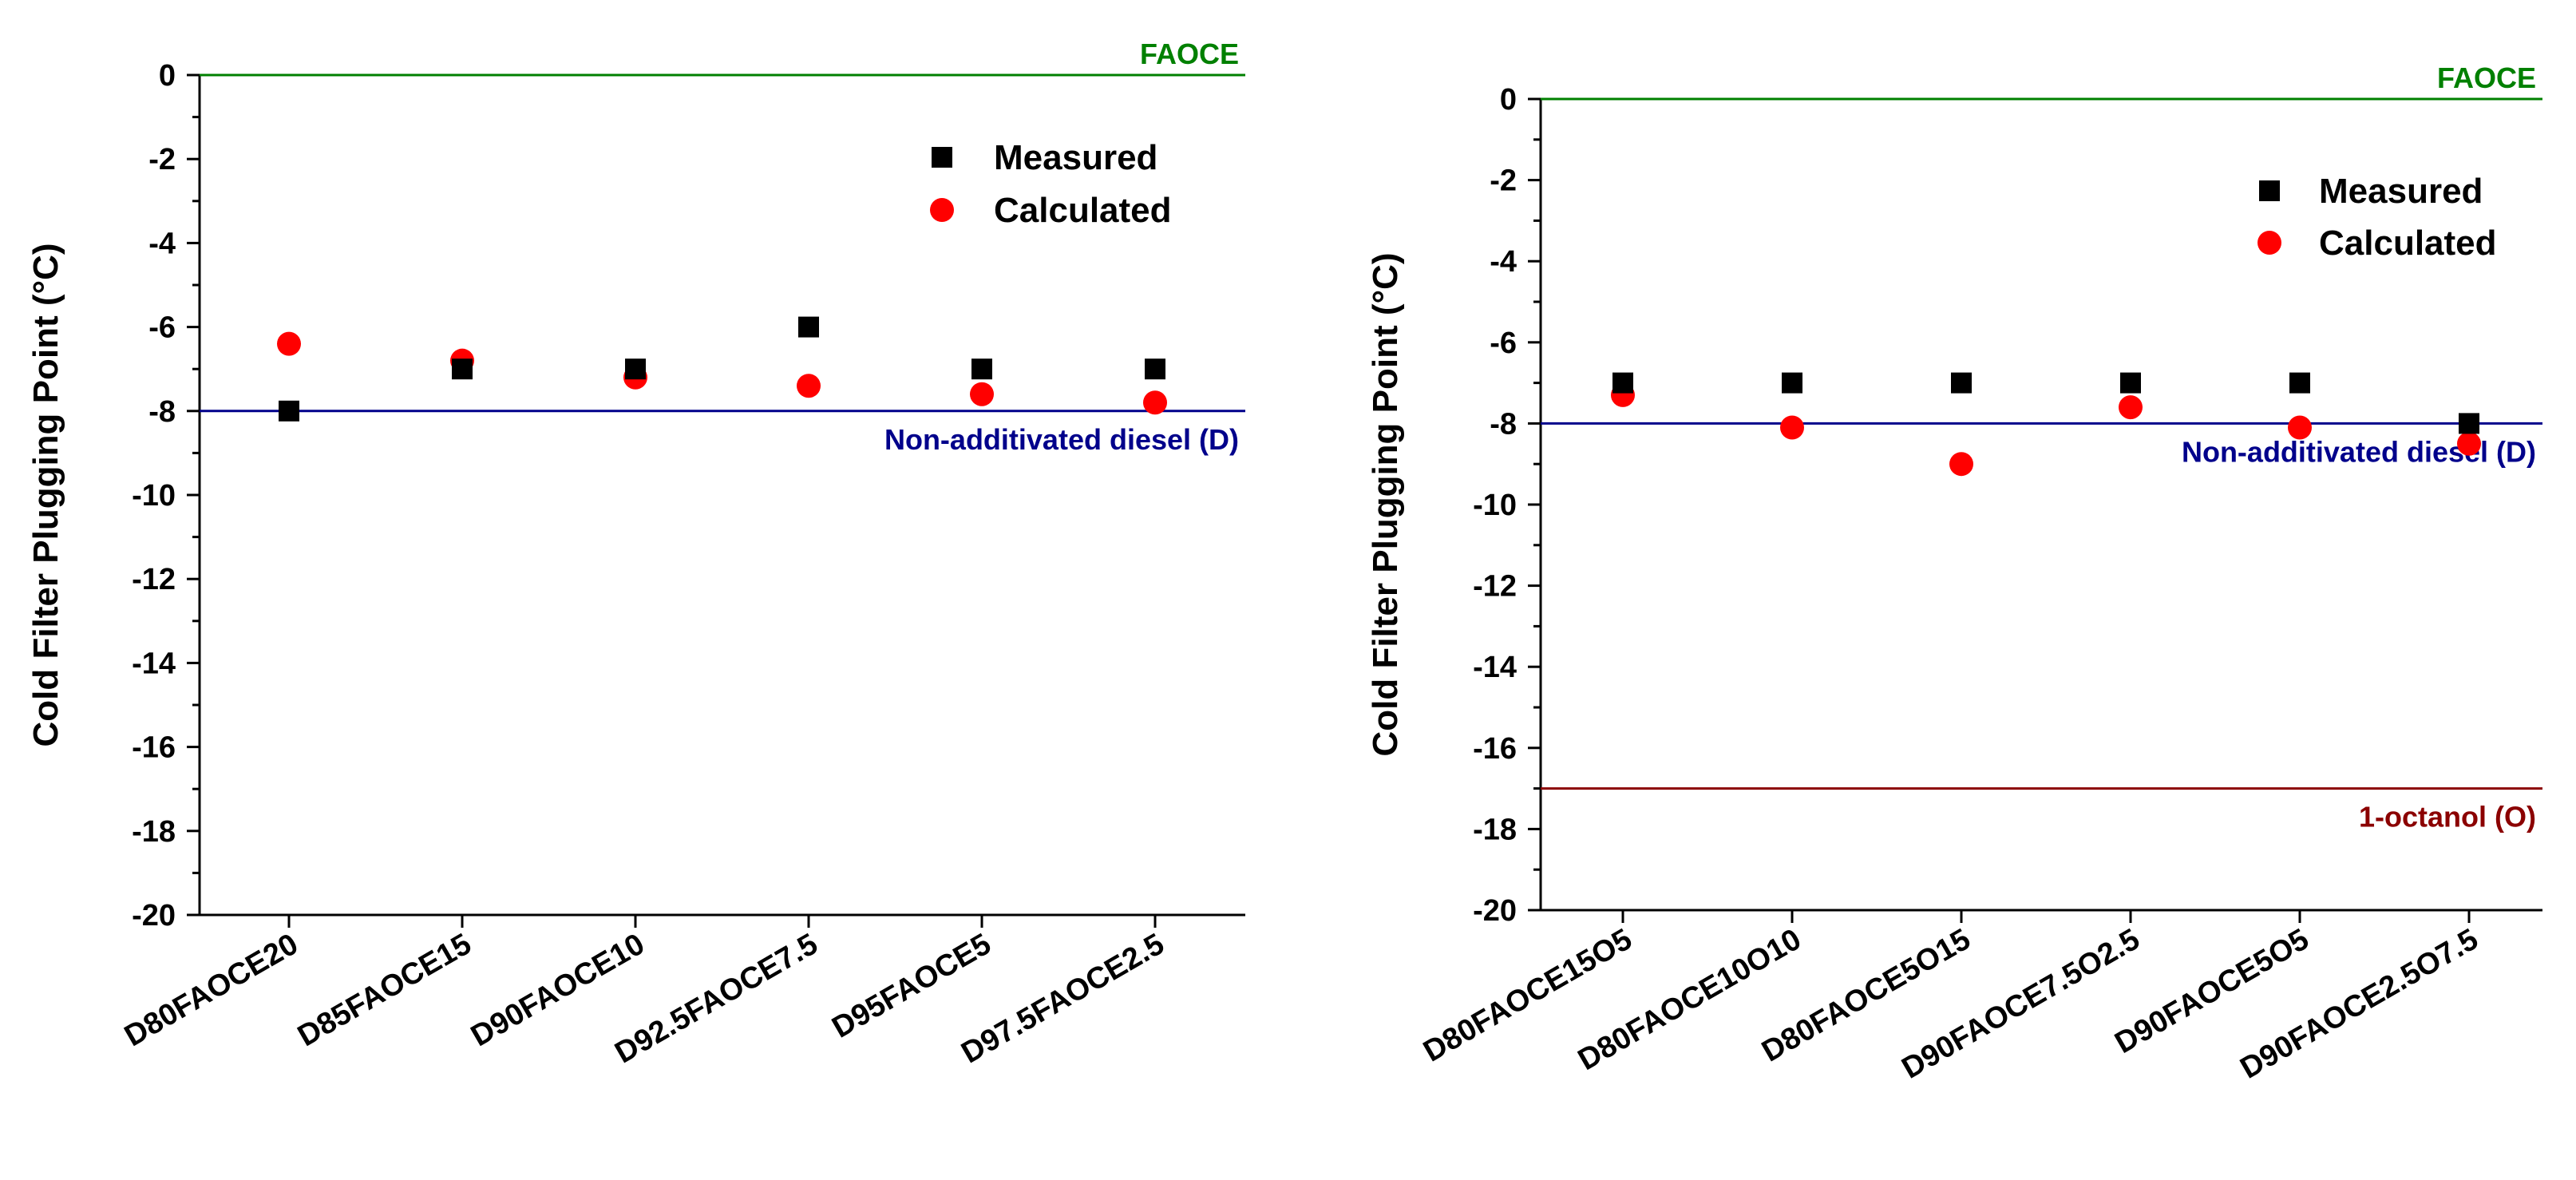 The height and width of the screenshot is (1180, 2576). Describe the element at coordinates (211, 990) in the screenshot. I see `x-tick-label-d80faoce20: D80FAOCE20` at that location.